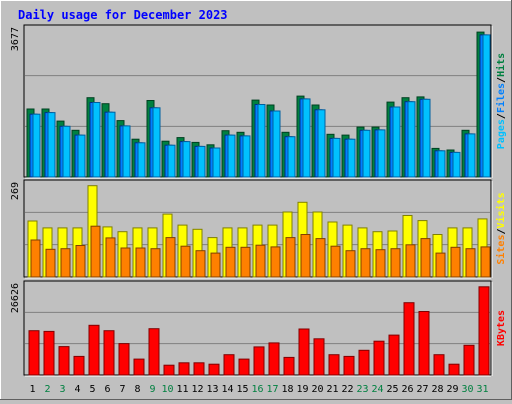  I want to click on x-tick-day-7: 7, so click(122, 389).